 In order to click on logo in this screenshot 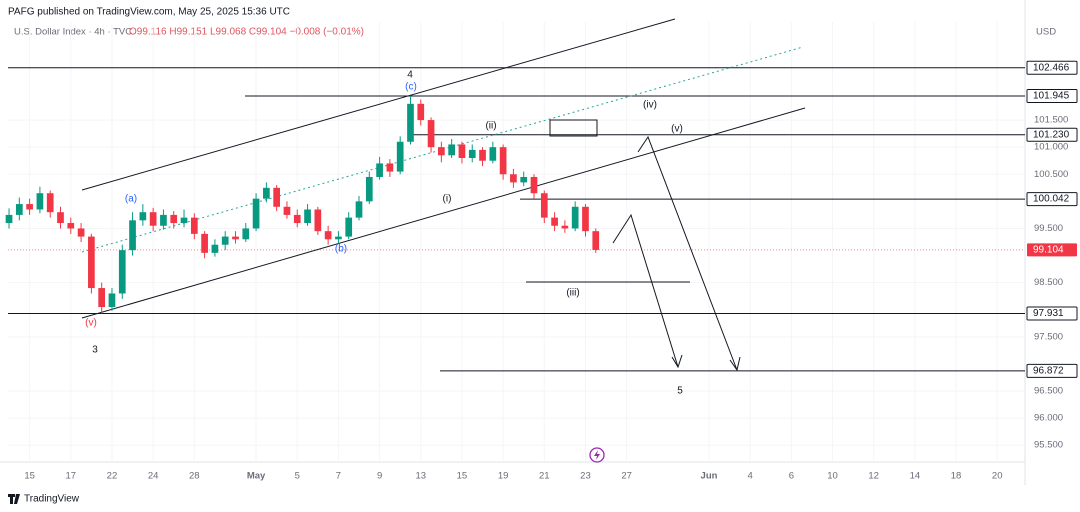, I will do `click(14, 499)`.